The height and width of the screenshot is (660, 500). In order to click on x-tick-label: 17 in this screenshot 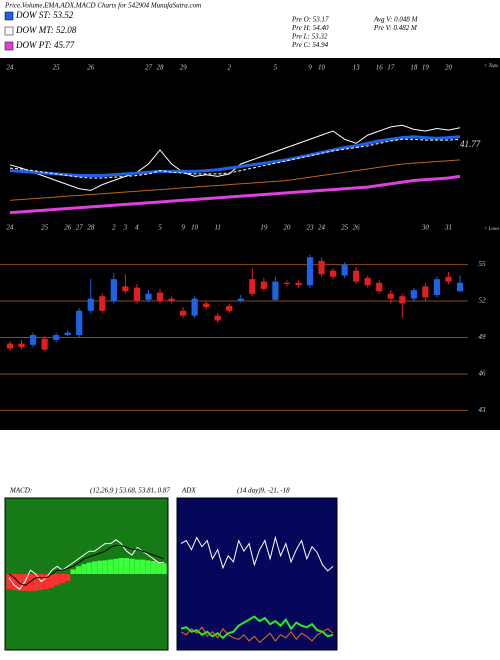, I will do `click(391, 68)`.